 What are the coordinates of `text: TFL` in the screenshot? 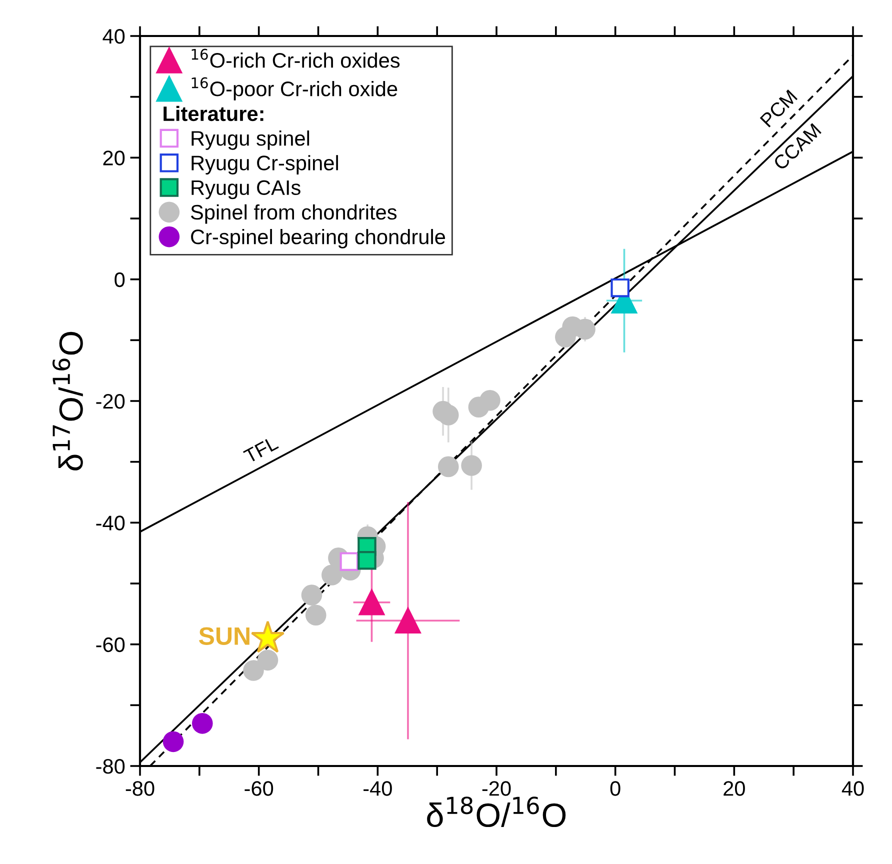 It's located at (261, 450).